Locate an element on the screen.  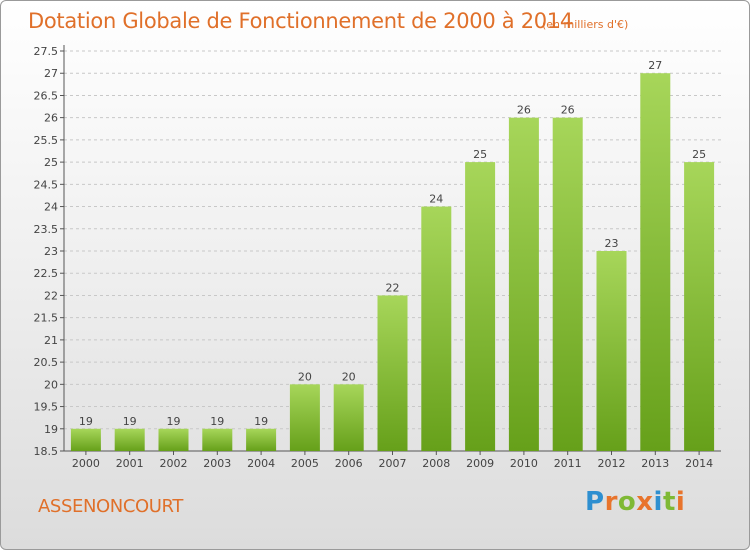
y-tick-label: 24.5 is located at coordinates (46, 184).